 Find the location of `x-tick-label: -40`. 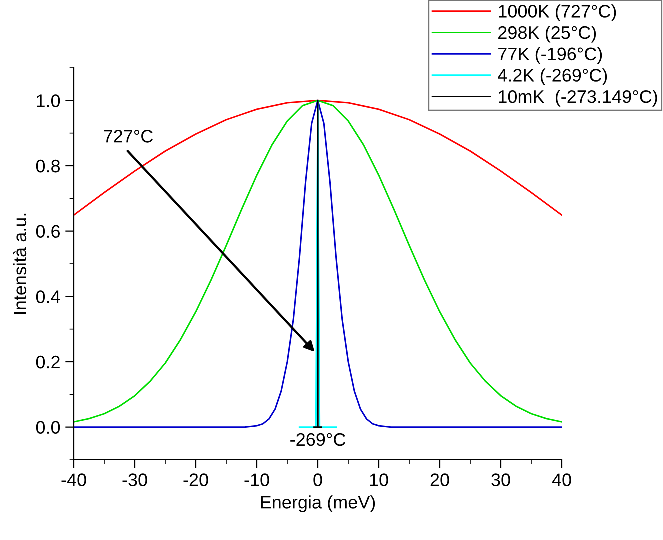

x-tick-label: -40 is located at coordinates (74, 480).